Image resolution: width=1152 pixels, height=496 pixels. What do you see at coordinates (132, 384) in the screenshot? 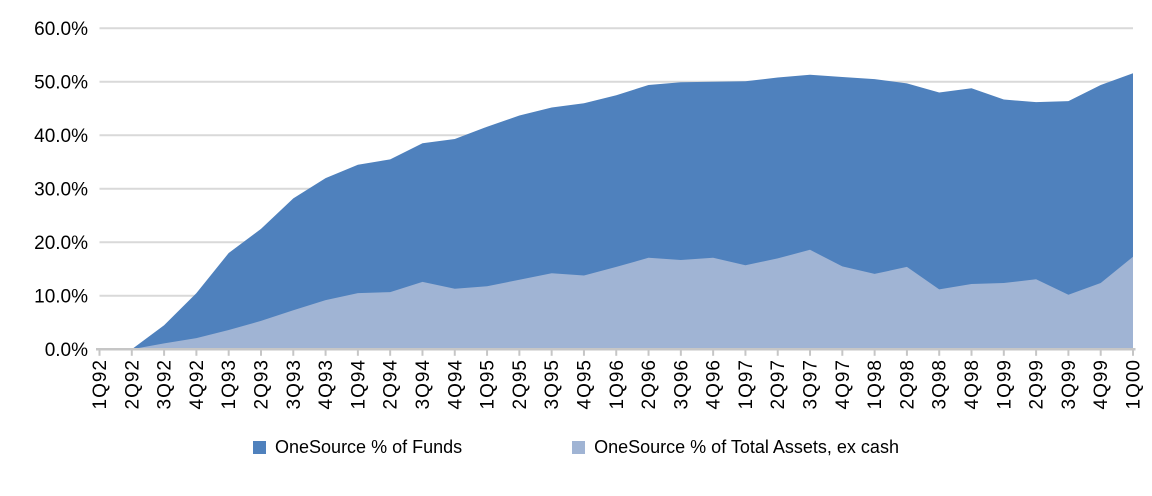
I see `x-tick-label: 2Q92` at bounding box center [132, 384].